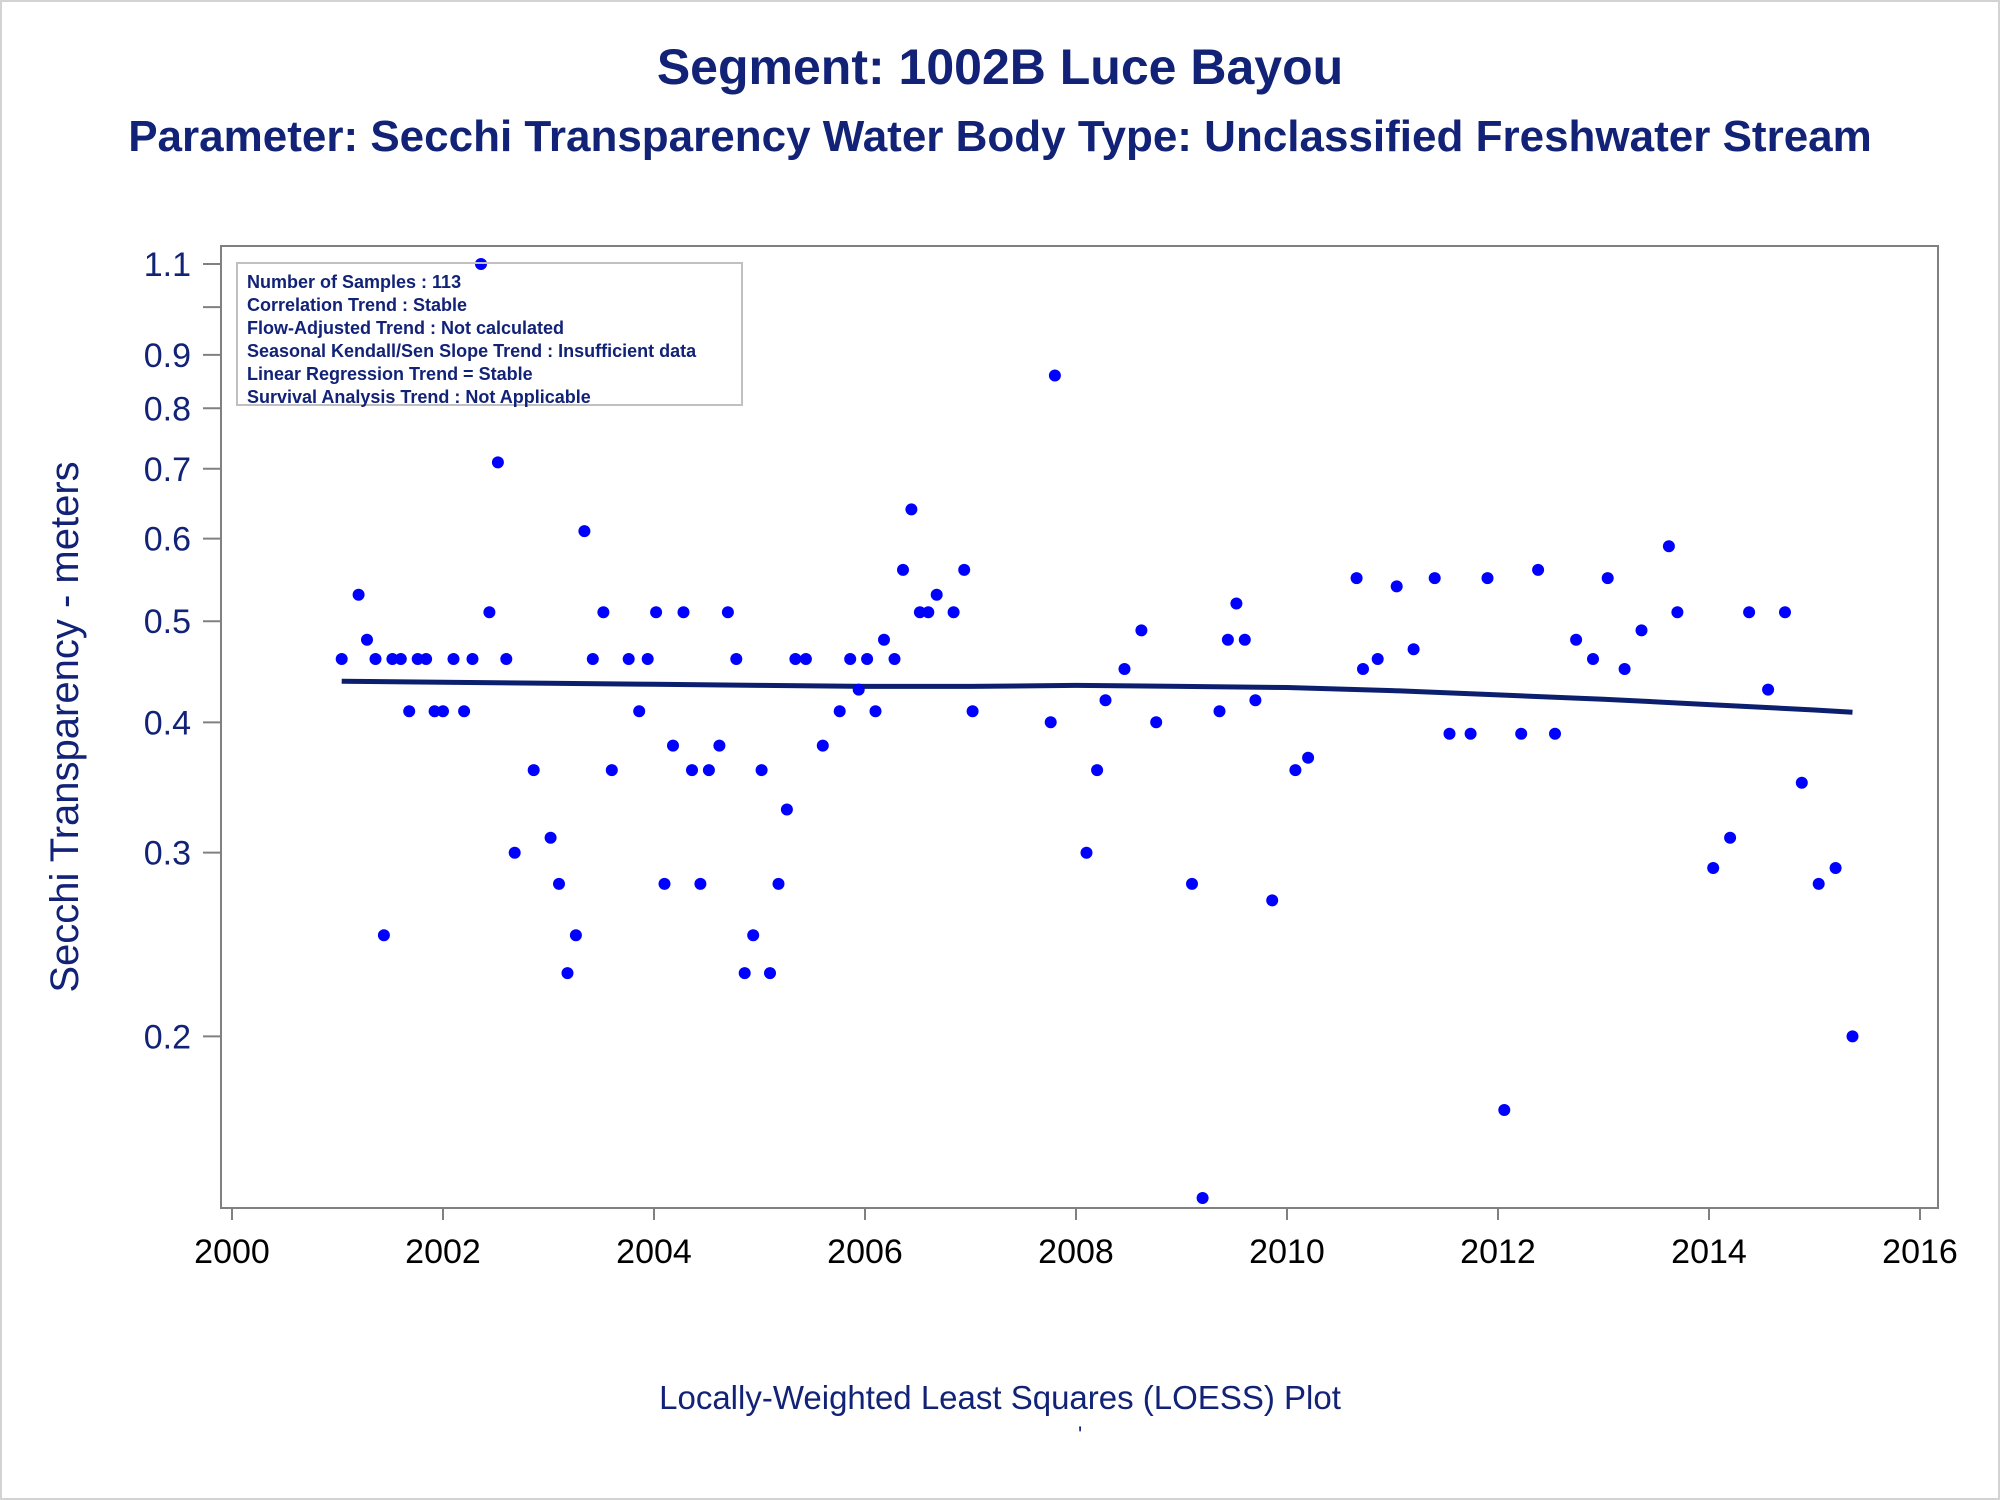  Describe the element at coordinates (1920, 1252) in the screenshot. I see `x-tick-label: 2016` at that location.